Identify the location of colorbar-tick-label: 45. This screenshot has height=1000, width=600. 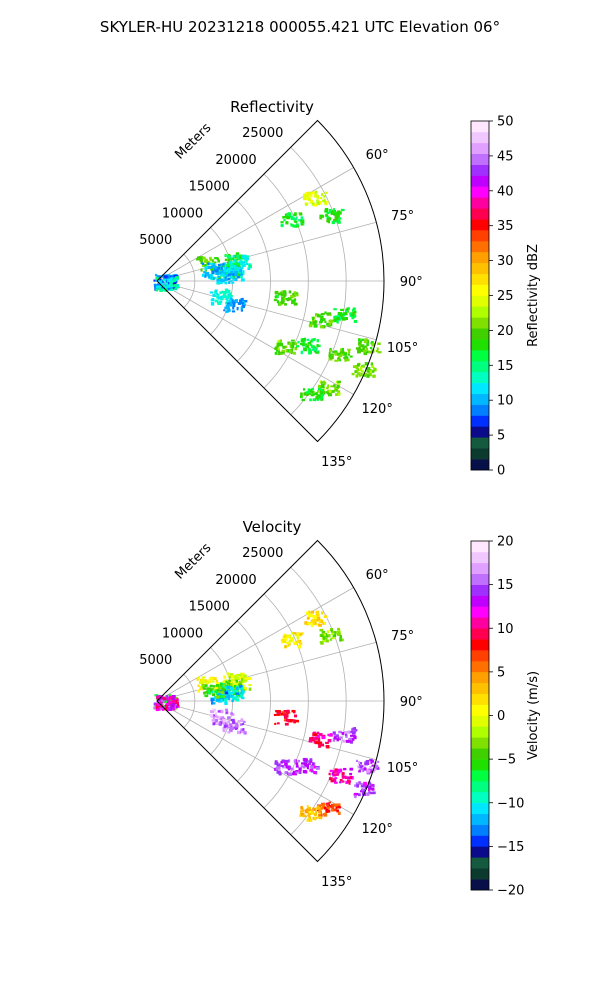
(505, 156).